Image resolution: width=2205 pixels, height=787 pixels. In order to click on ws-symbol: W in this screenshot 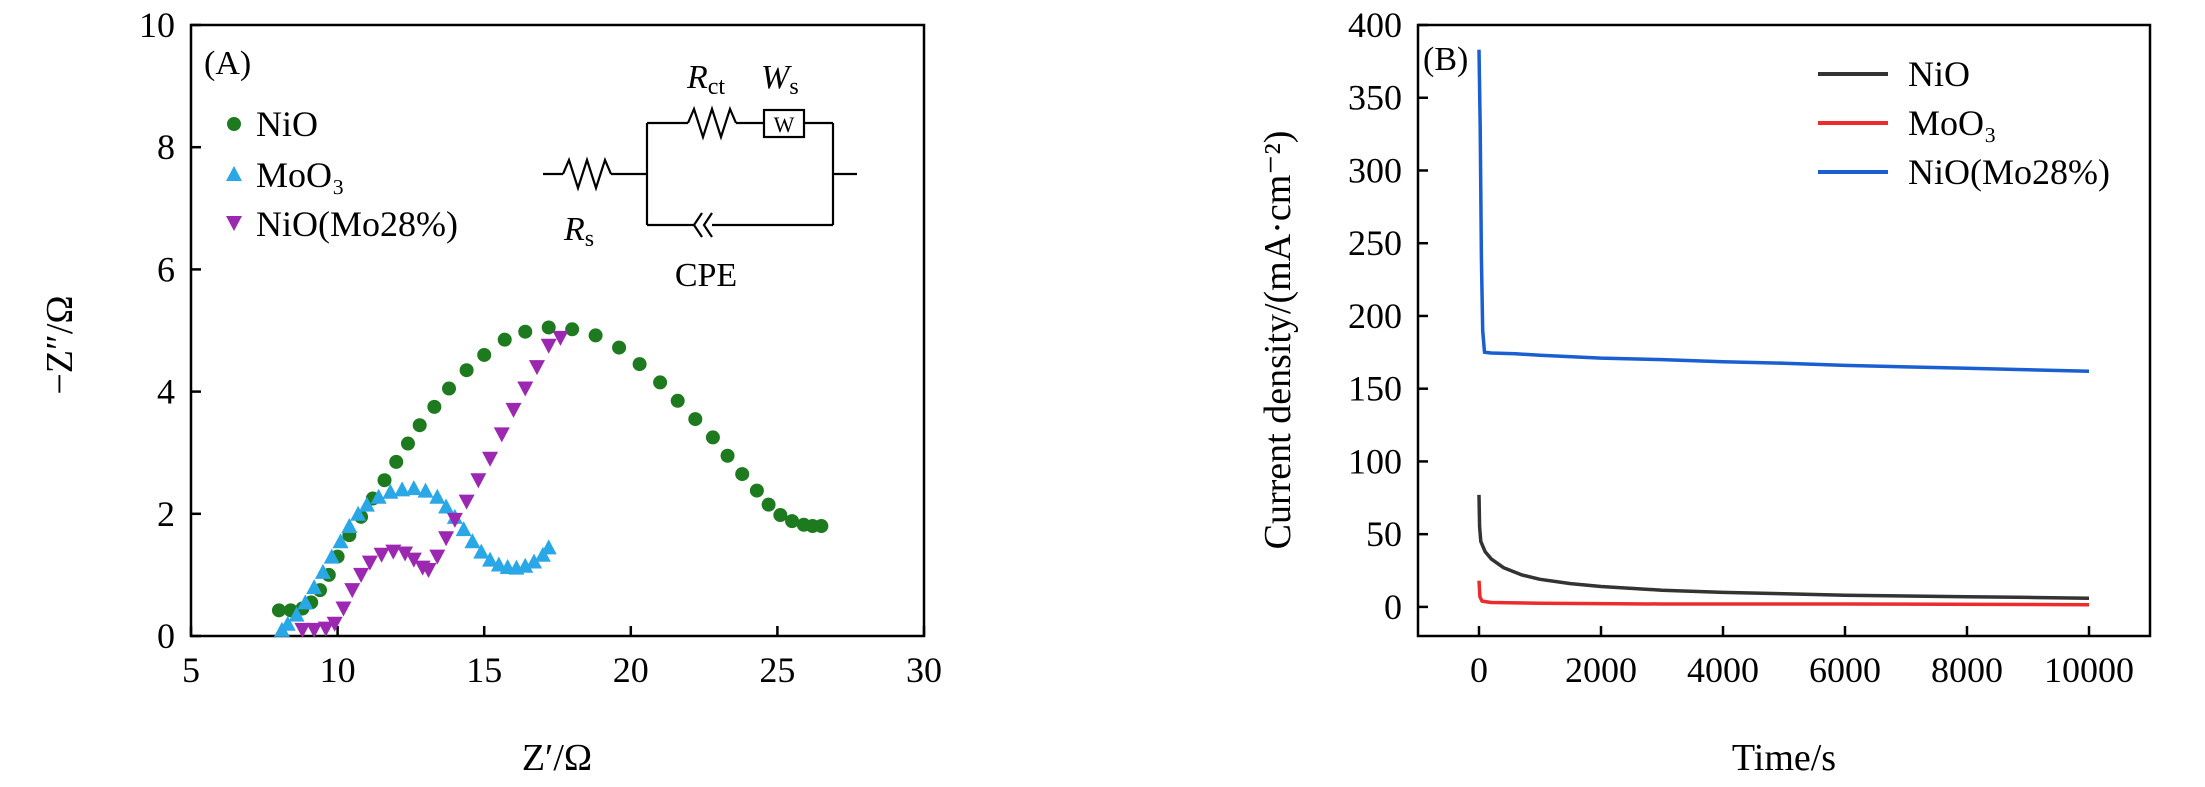, I will do `click(776, 77)`.